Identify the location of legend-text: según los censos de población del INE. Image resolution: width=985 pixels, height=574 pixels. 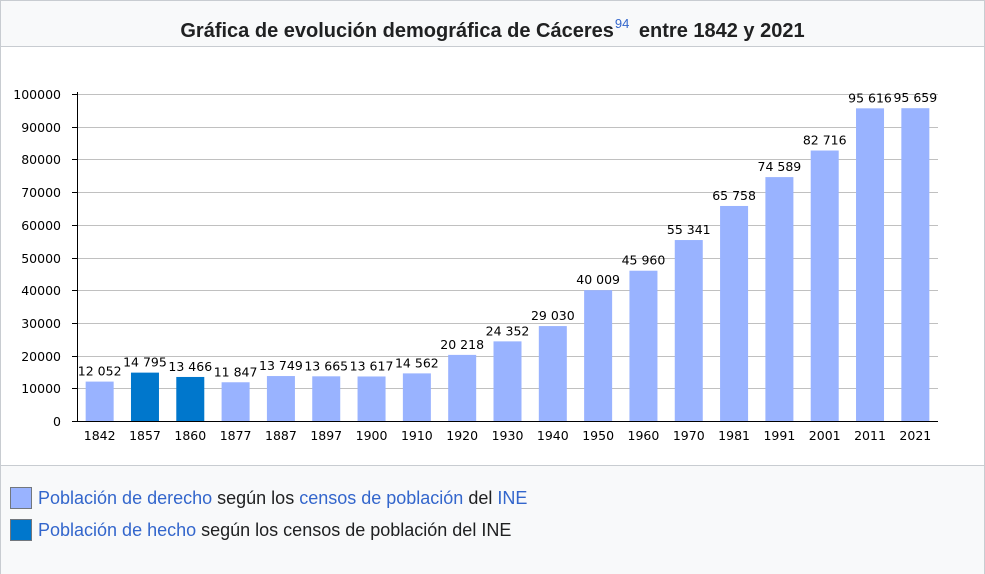
(354, 530).